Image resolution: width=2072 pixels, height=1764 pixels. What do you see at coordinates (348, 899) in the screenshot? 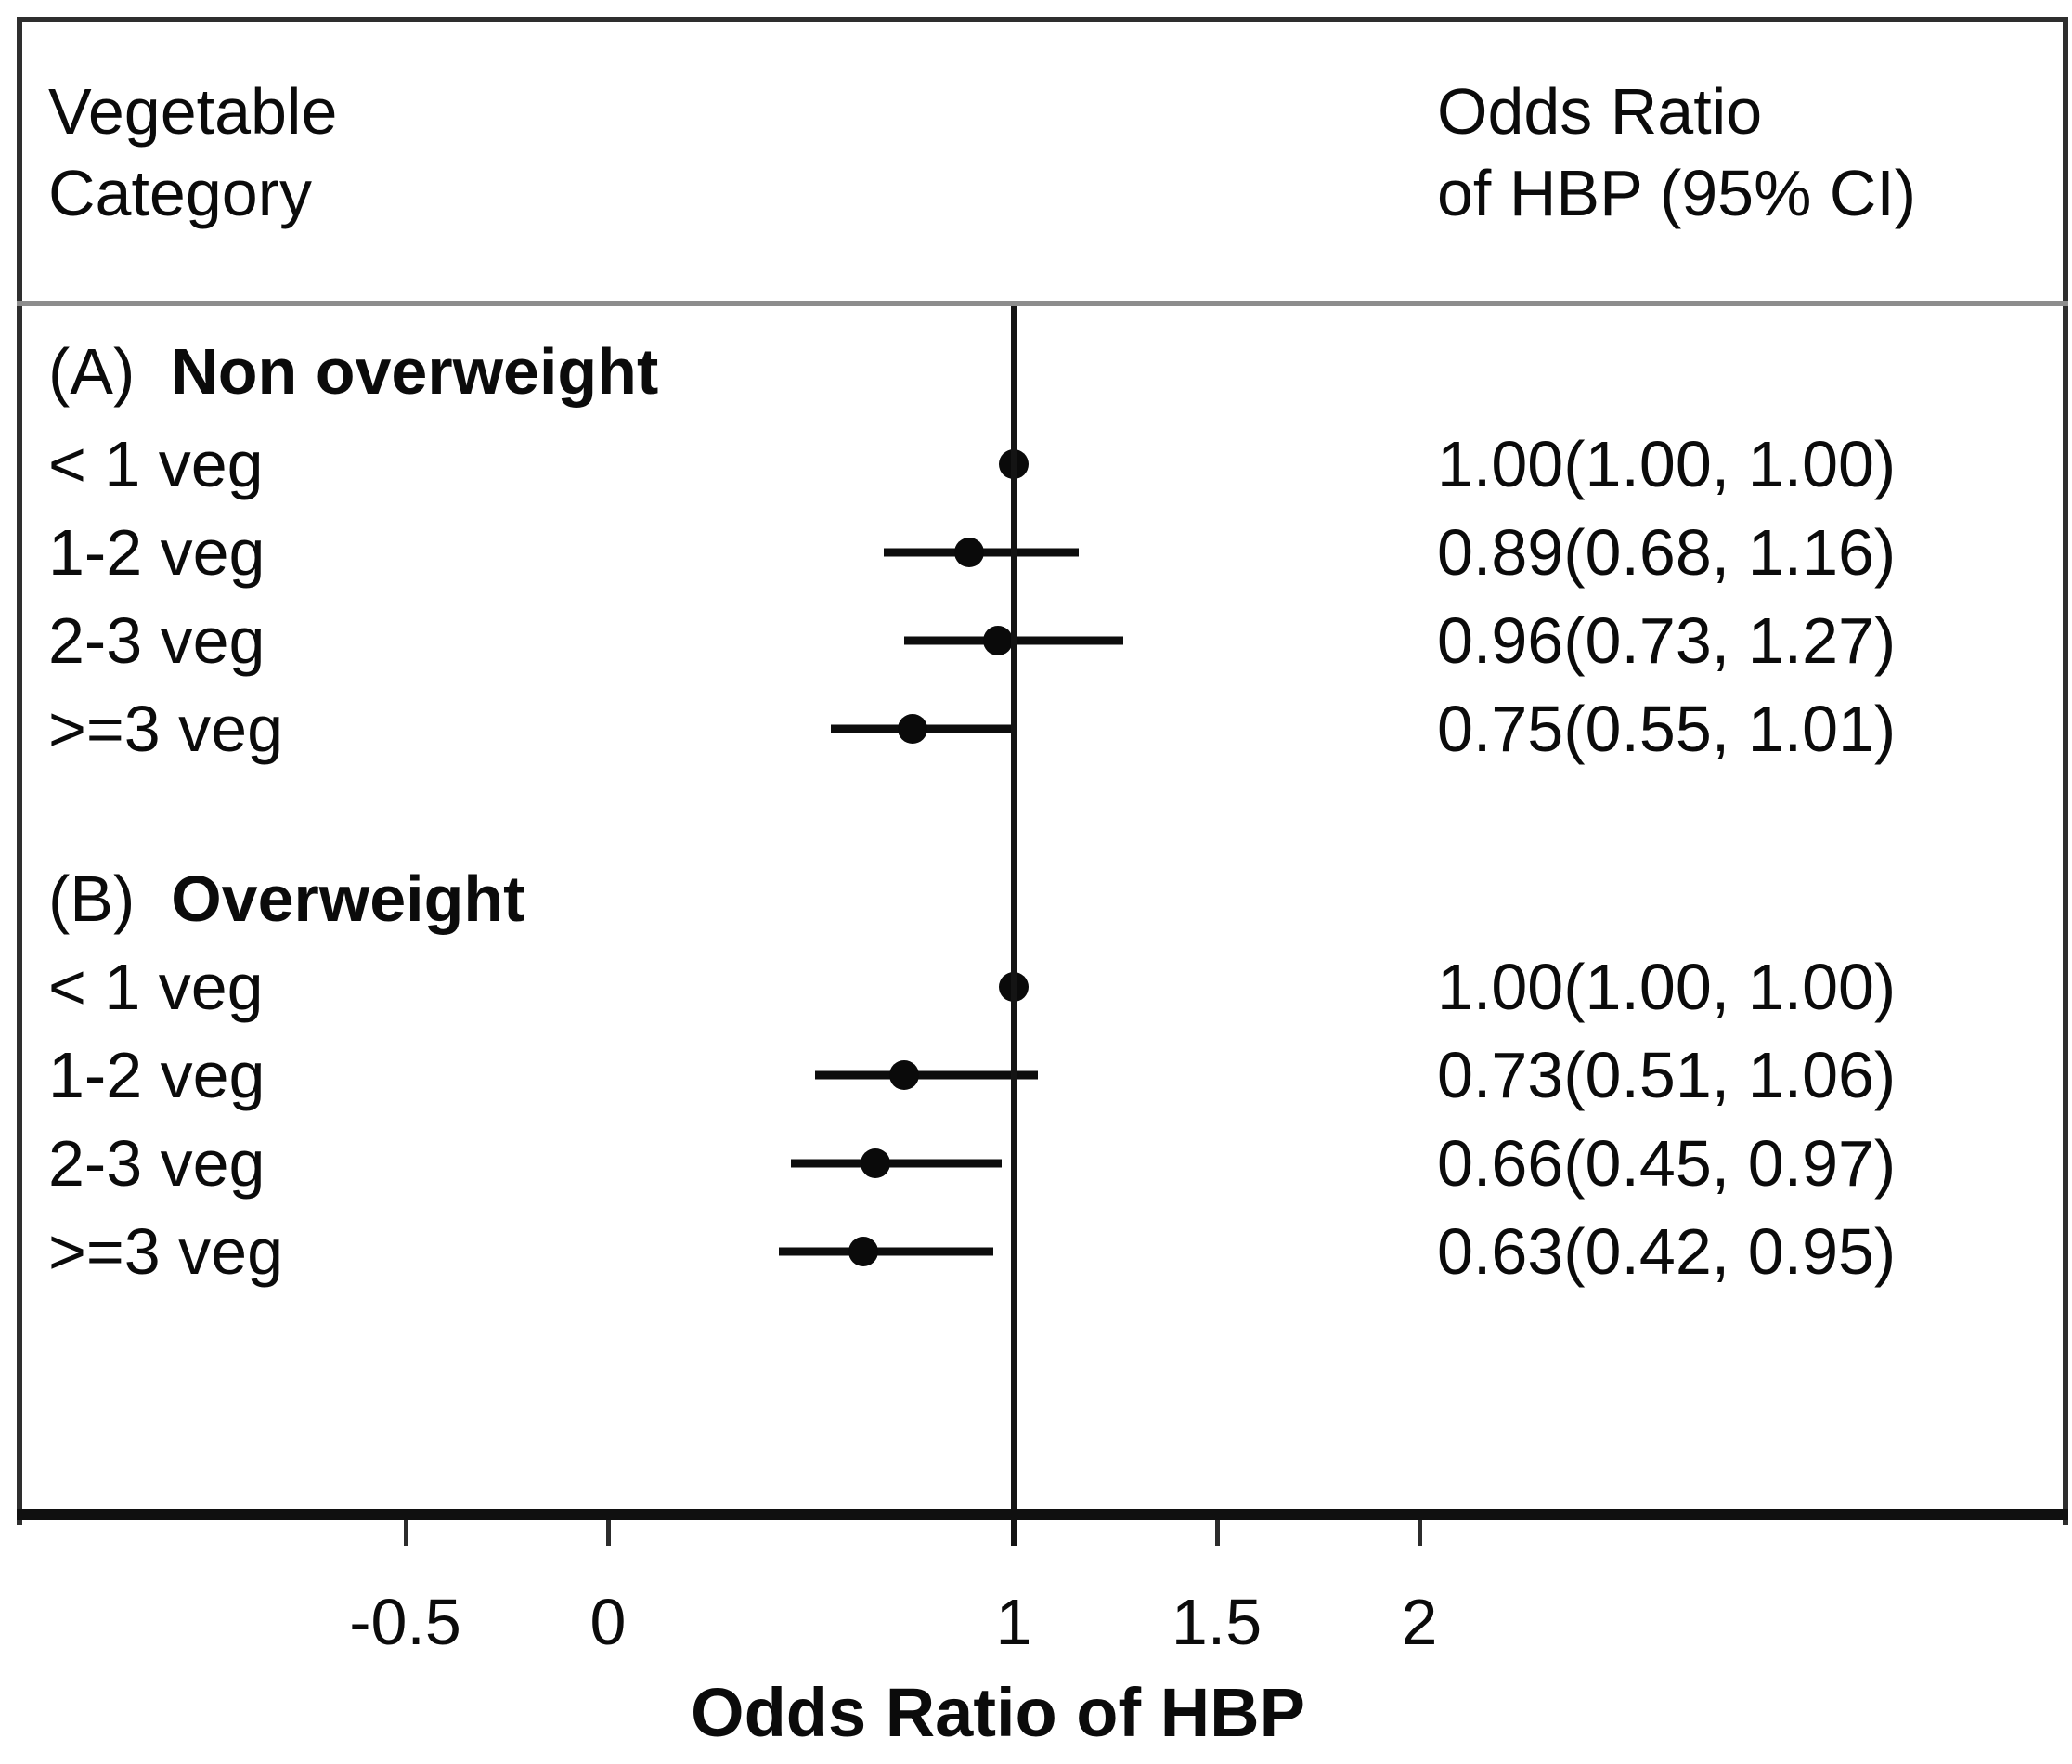
I see `group-name: Overweight` at bounding box center [348, 899].